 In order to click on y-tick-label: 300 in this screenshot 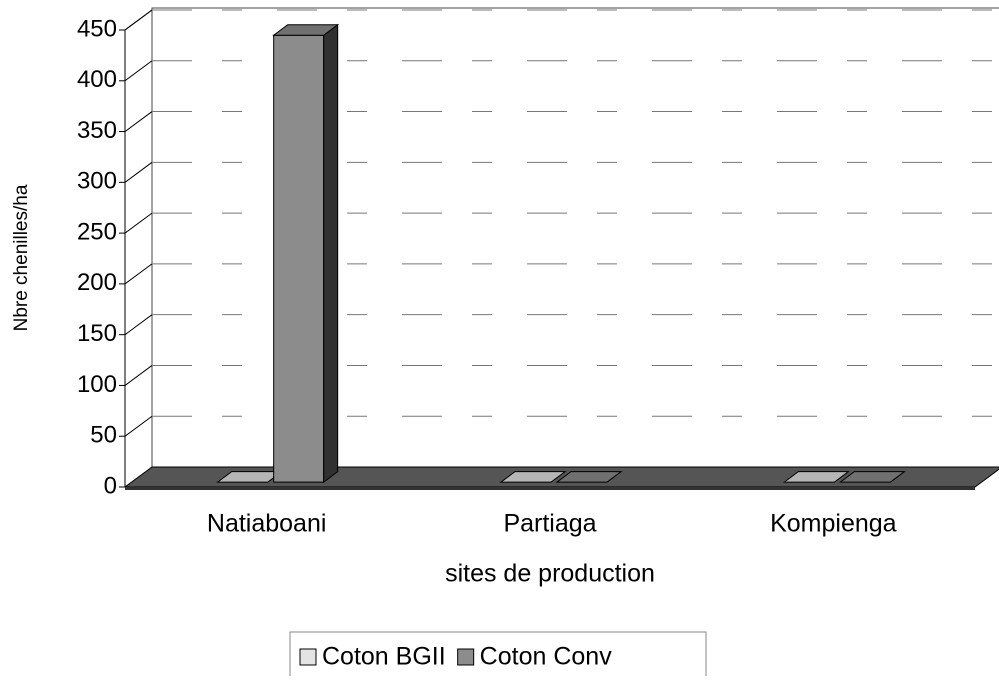, I will do `click(97, 181)`.